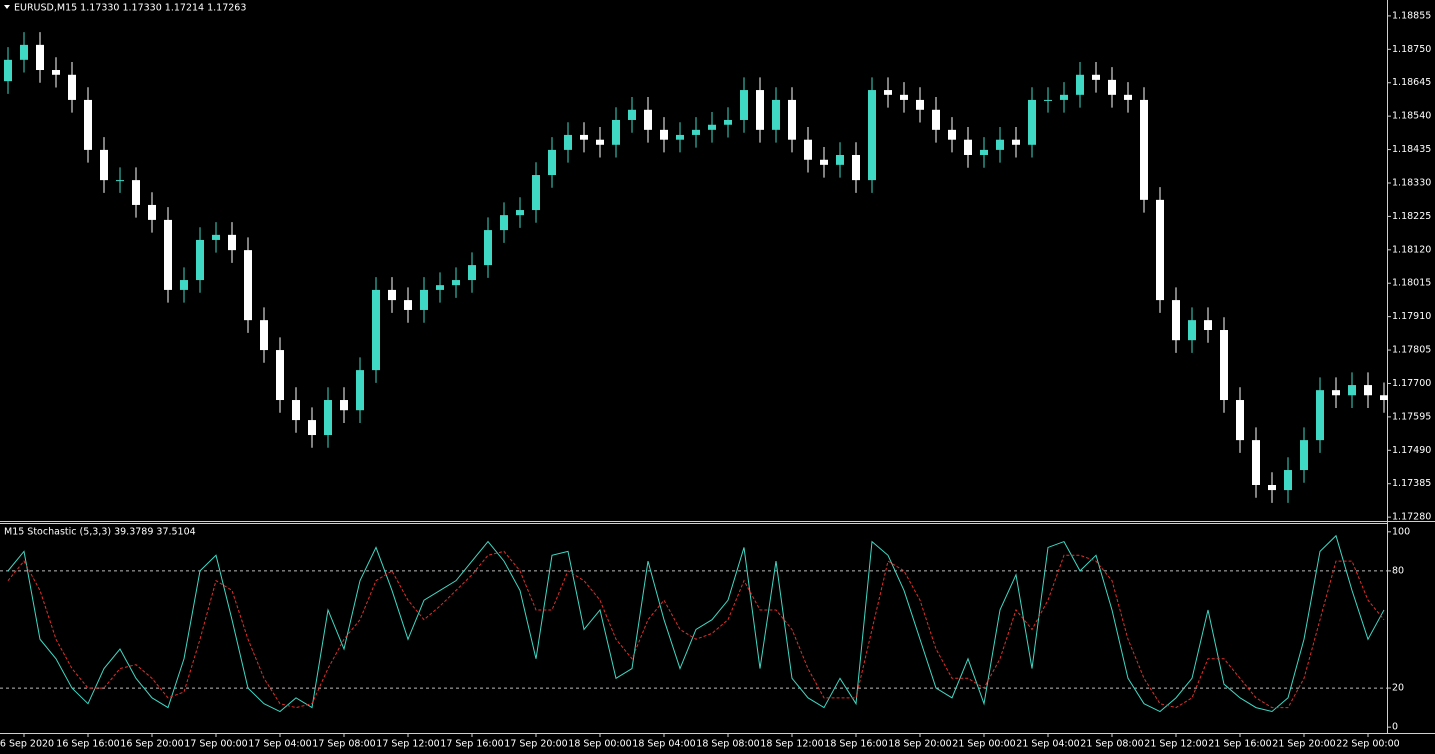 The image size is (1435, 754). Describe the element at coordinates (343, 744) in the screenshot. I see `x-tick-label: 17 Sep 08:00` at that location.